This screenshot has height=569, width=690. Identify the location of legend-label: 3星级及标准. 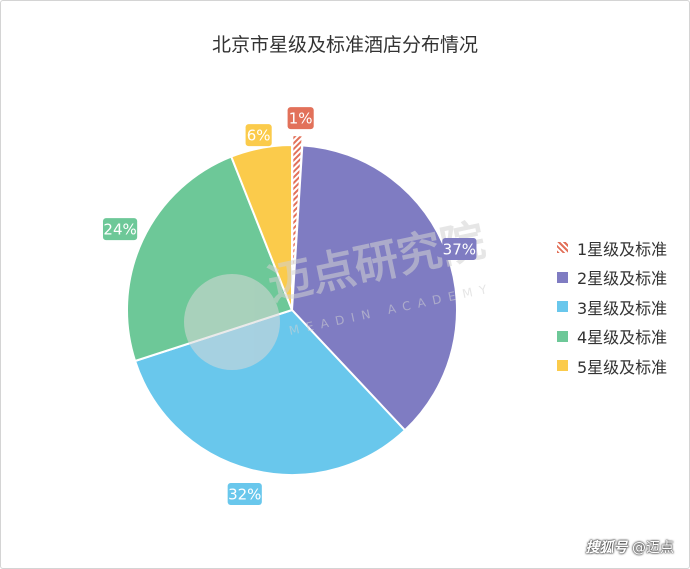
(622, 308).